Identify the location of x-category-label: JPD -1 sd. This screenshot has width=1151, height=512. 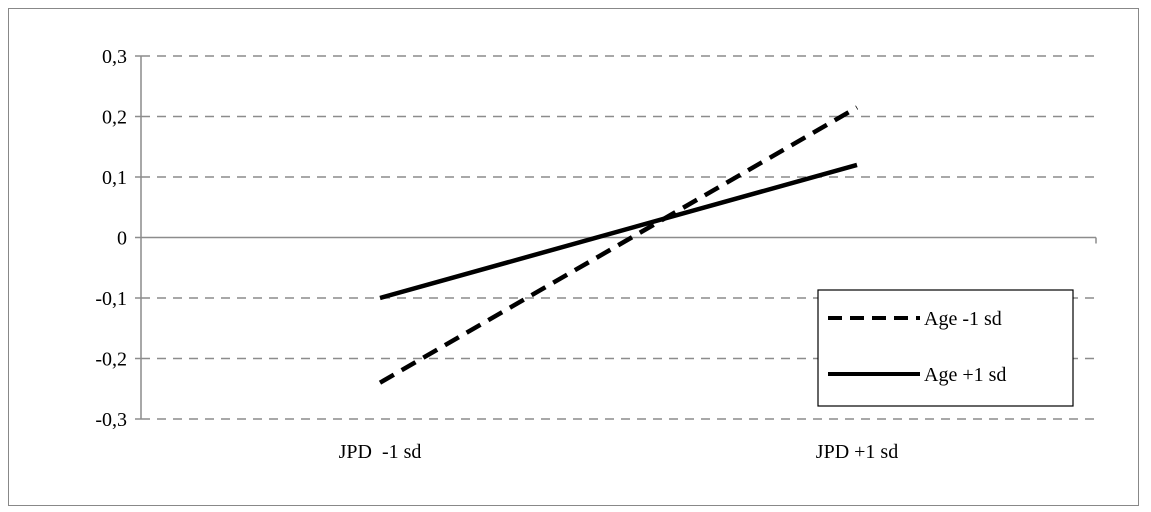
(380, 452).